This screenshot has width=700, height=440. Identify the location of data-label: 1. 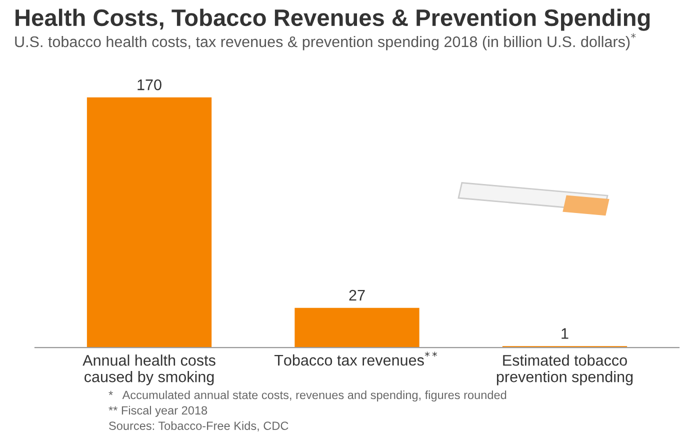
(565, 333).